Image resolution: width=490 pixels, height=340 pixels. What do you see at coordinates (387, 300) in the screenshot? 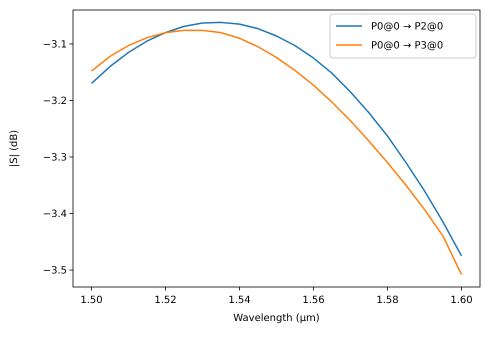
I see `x-tick-label: 1.58` at bounding box center [387, 300].